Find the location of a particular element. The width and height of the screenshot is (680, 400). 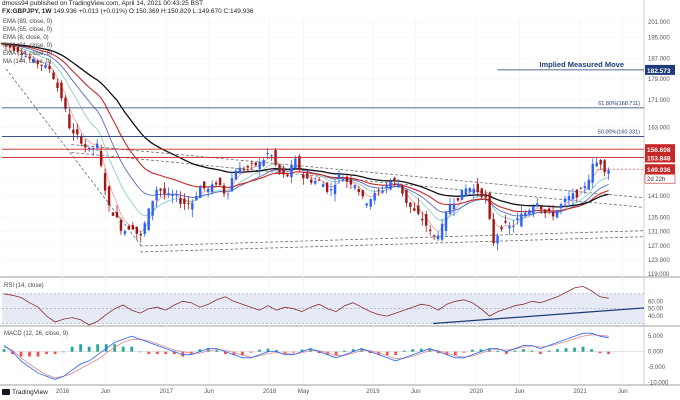

indicator-ema21: EMA (21, close, 0) is located at coordinates (28, 46).